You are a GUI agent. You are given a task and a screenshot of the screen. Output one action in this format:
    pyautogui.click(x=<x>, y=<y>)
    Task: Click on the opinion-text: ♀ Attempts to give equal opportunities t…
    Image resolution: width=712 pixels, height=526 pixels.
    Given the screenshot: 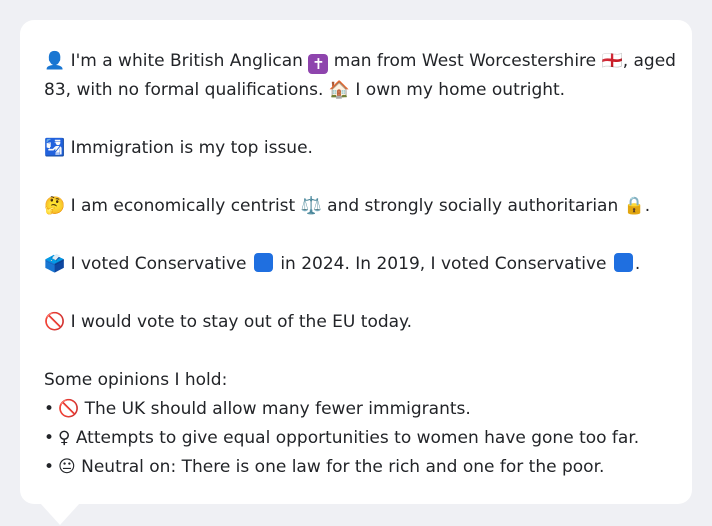 What is the action you would take?
    pyautogui.click(x=349, y=438)
    